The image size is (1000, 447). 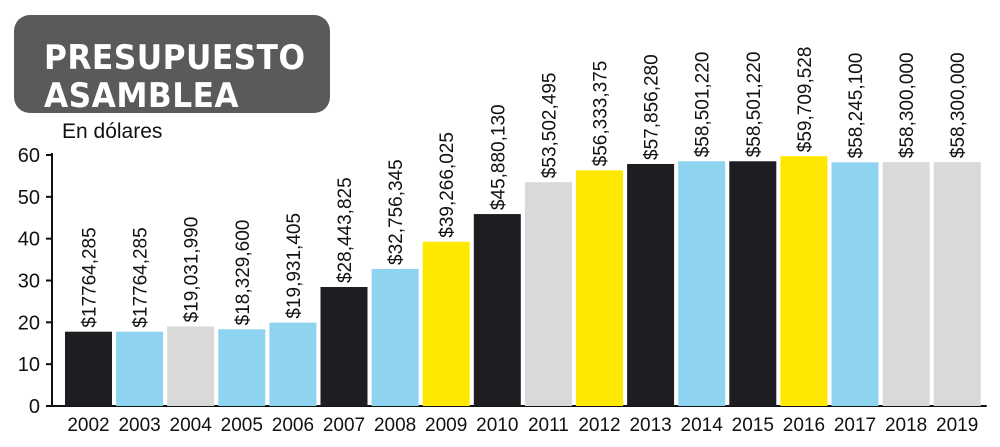 I want to click on data-label-2010: $45,880,130, so click(x=498, y=157).